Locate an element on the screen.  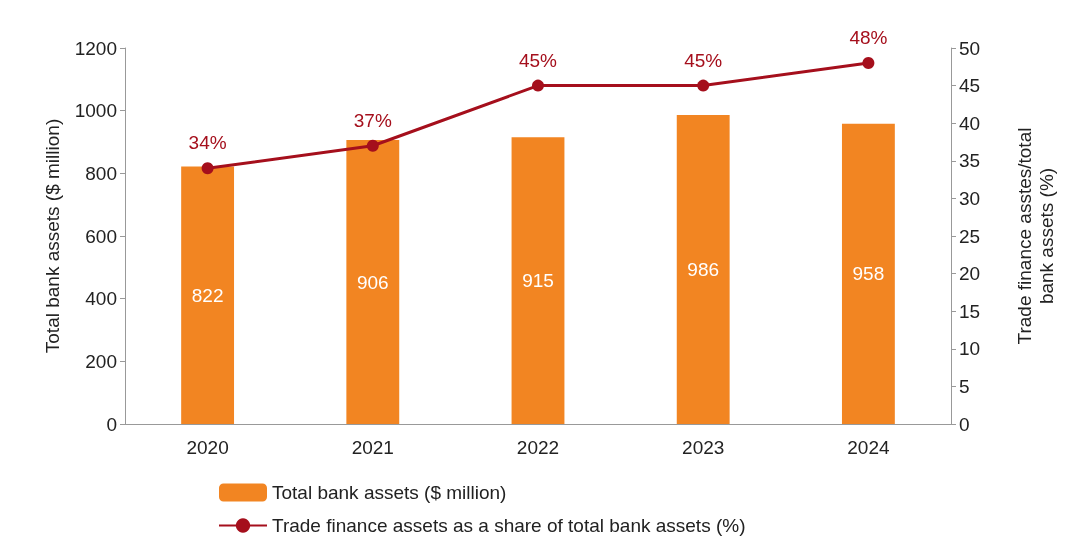
y-tick-label: 400 is located at coordinates (101, 299).